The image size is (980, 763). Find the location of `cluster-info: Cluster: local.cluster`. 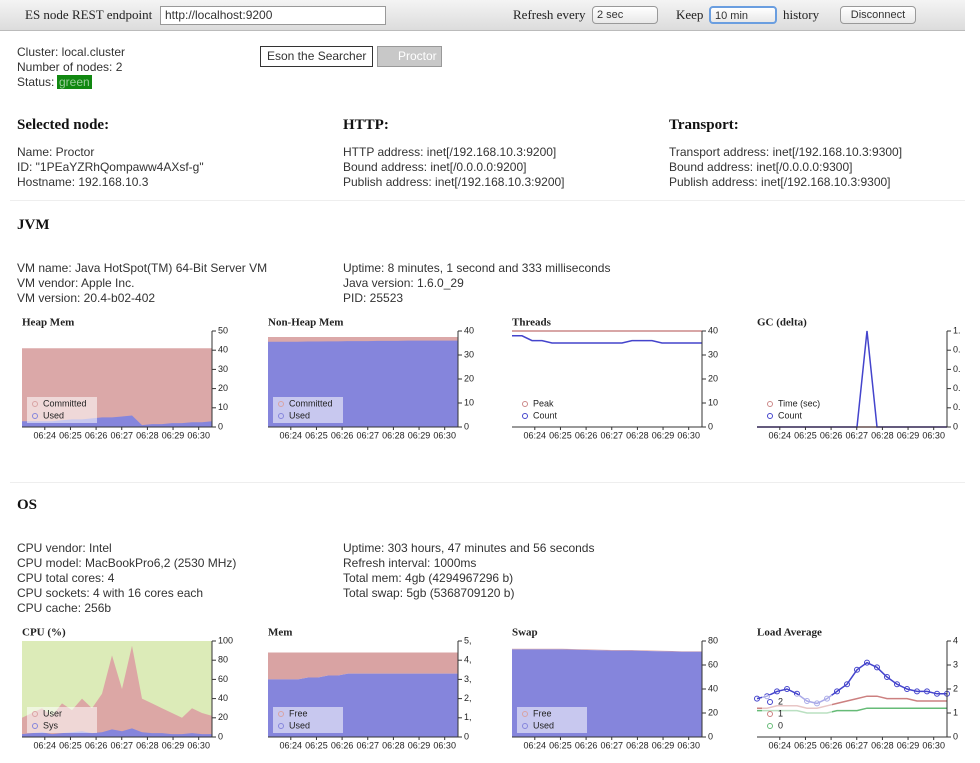

cluster-info: Cluster: local.cluster is located at coordinates (71, 52).